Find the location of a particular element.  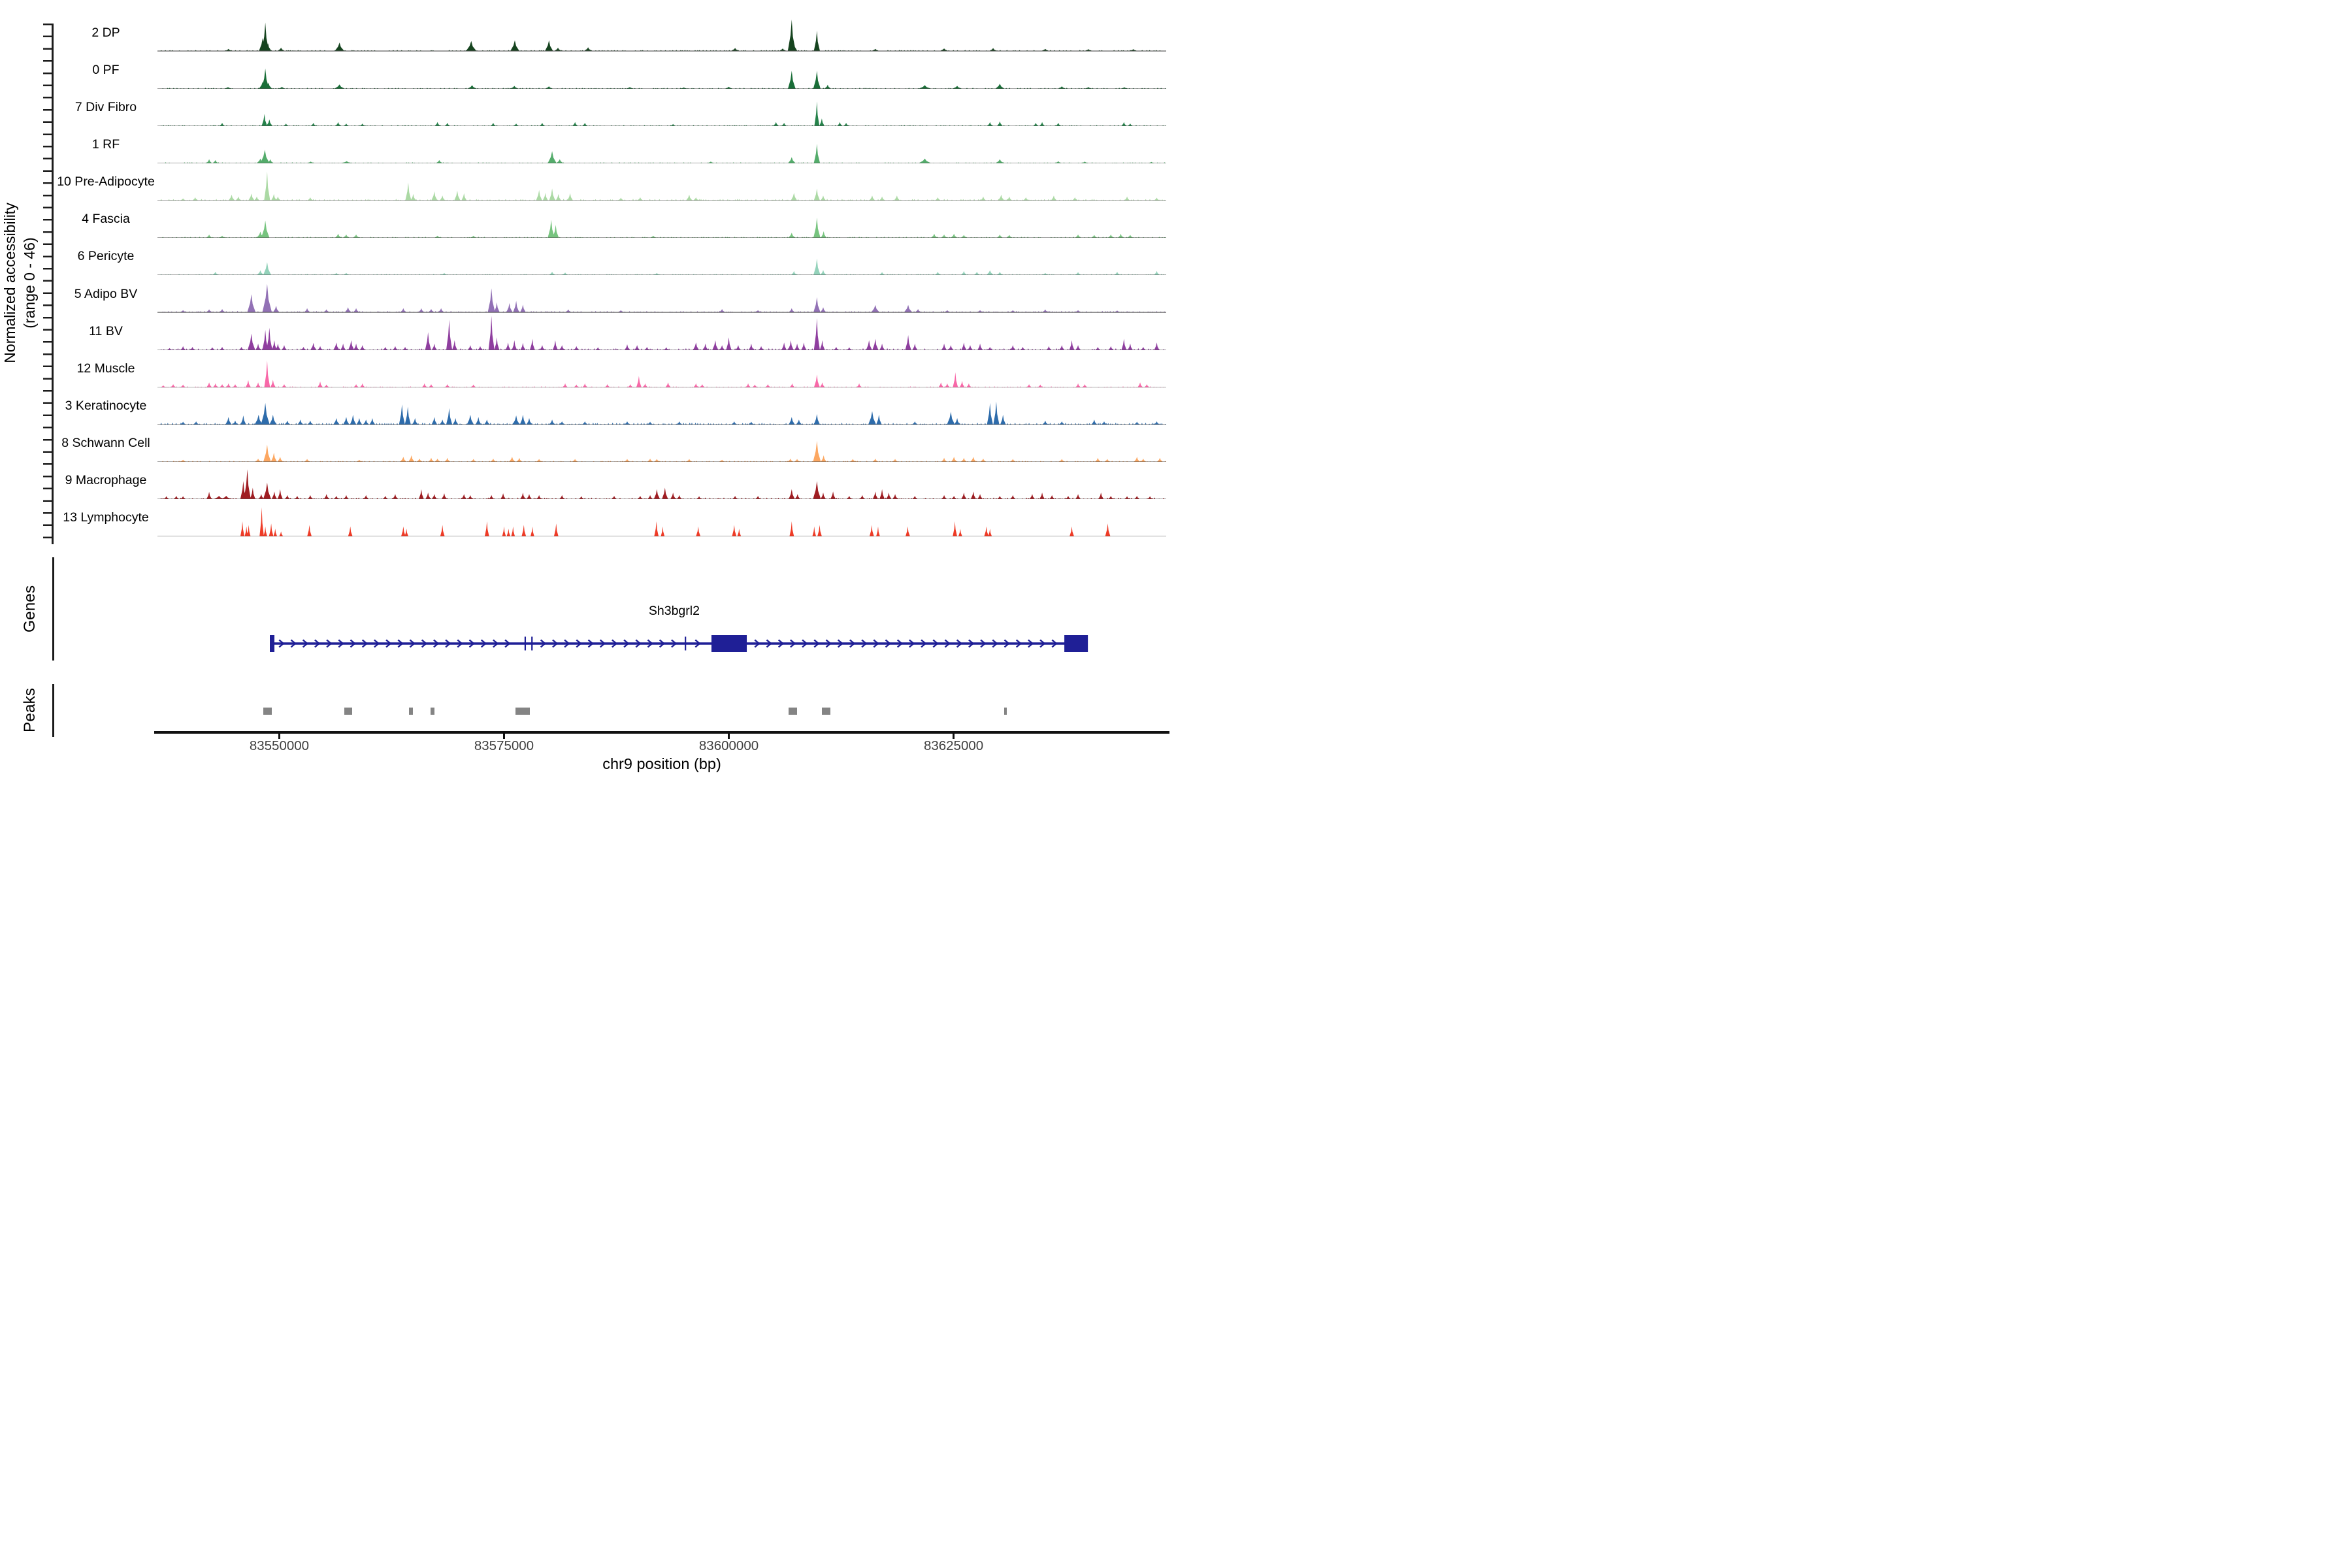

x-axis-tick-label: 83575000 is located at coordinates (504, 745).